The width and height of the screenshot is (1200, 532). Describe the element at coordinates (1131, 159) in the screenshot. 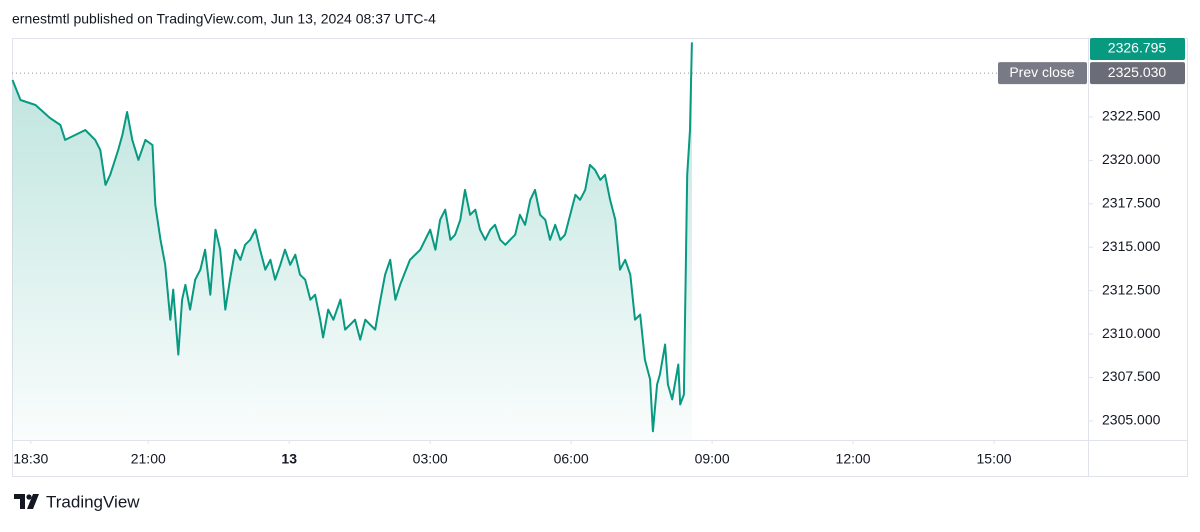

I see `y-tick-label: 2320.000` at that location.